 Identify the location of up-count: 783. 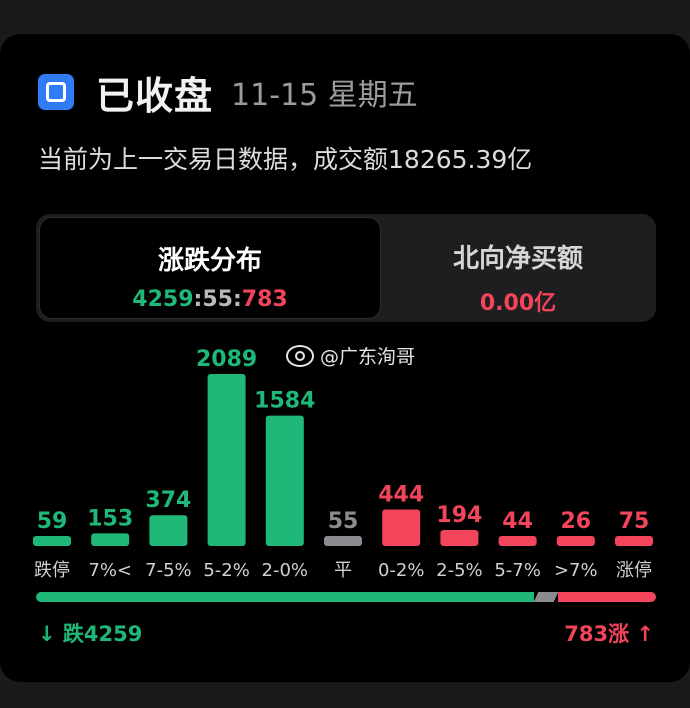
(264, 299).